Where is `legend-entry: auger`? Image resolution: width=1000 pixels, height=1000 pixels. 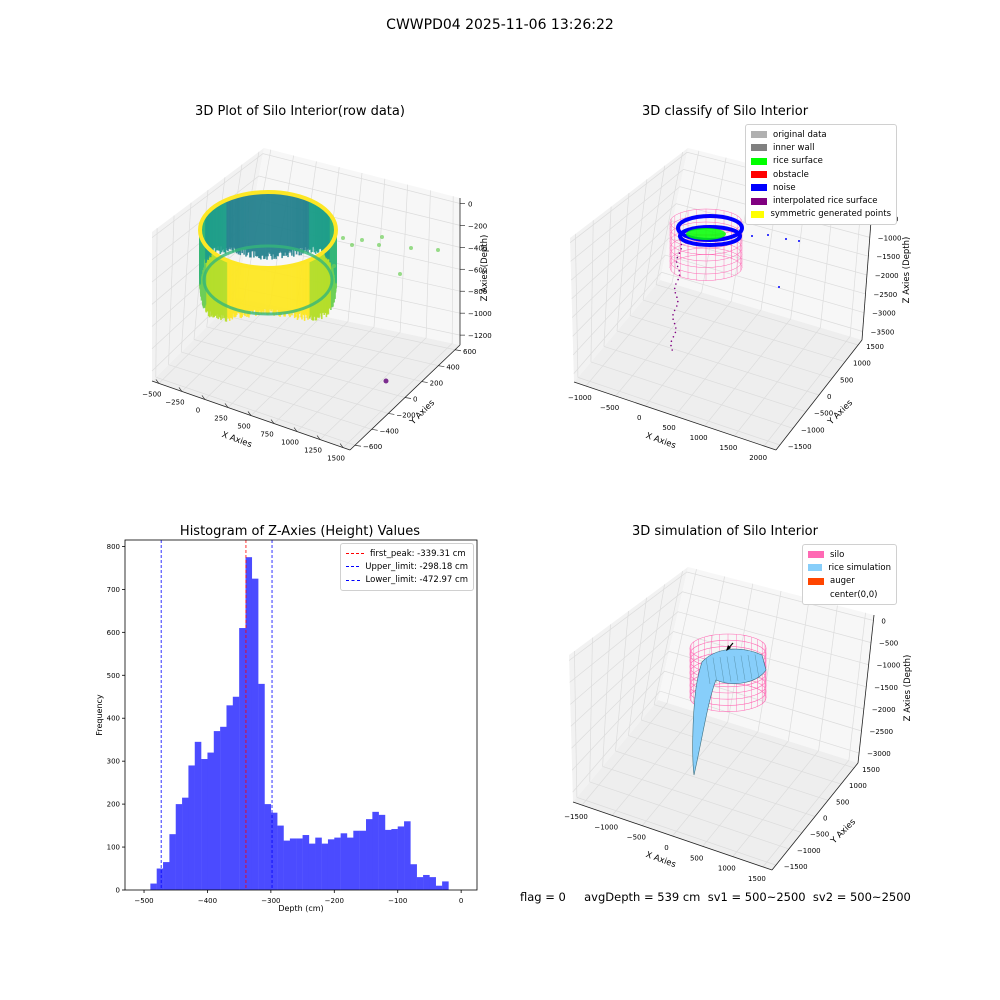 legend-entry: auger is located at coordinates (849, 581).